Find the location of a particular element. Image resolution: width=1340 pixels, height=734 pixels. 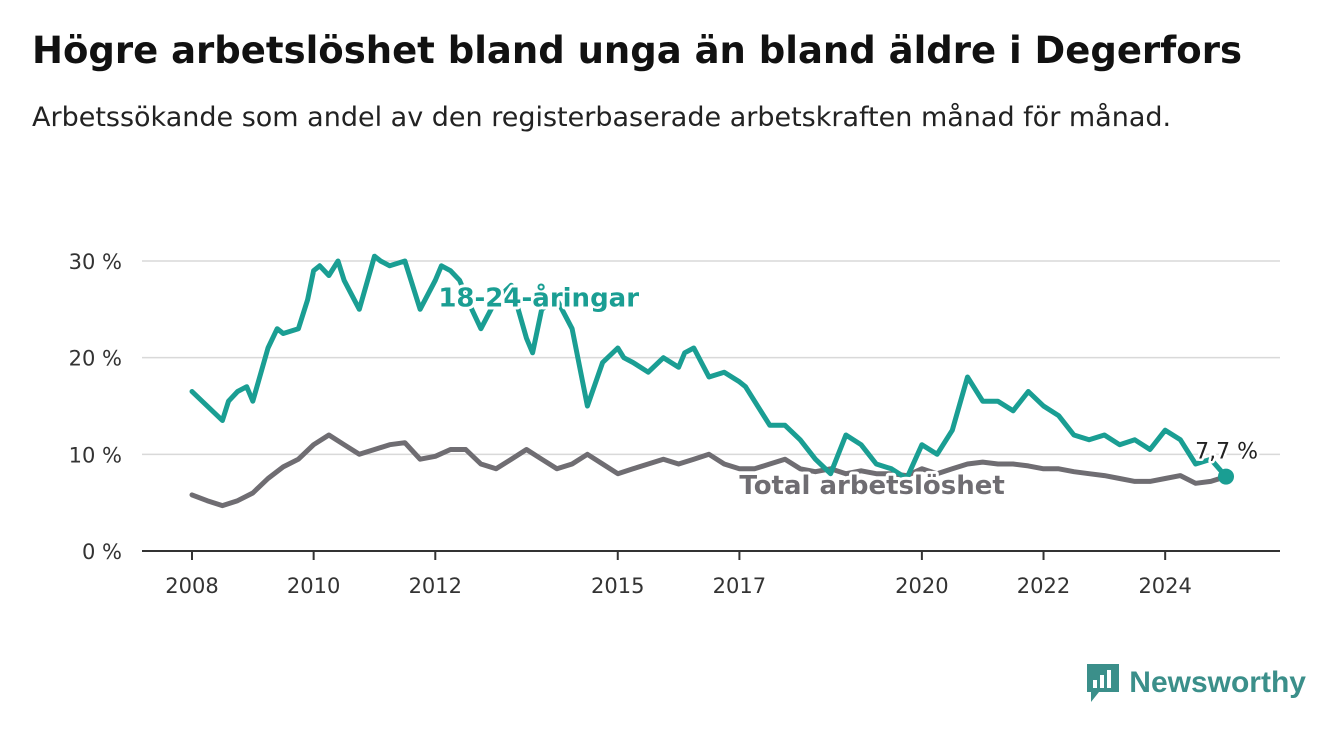

x-axis: 2008 2010 2012 2015 2017 2020 2022 2024 is located at coordinates (711, 574).